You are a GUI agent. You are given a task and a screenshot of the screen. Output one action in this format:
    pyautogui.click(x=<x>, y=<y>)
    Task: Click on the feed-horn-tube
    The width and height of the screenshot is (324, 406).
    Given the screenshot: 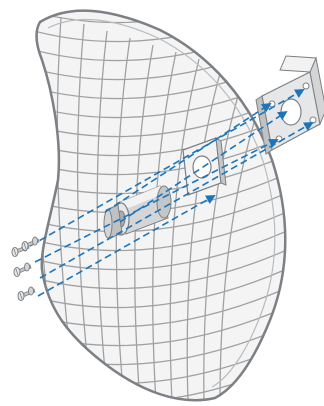 What is the action you would take?
    pyautogui.click(x=137, y=212)
    